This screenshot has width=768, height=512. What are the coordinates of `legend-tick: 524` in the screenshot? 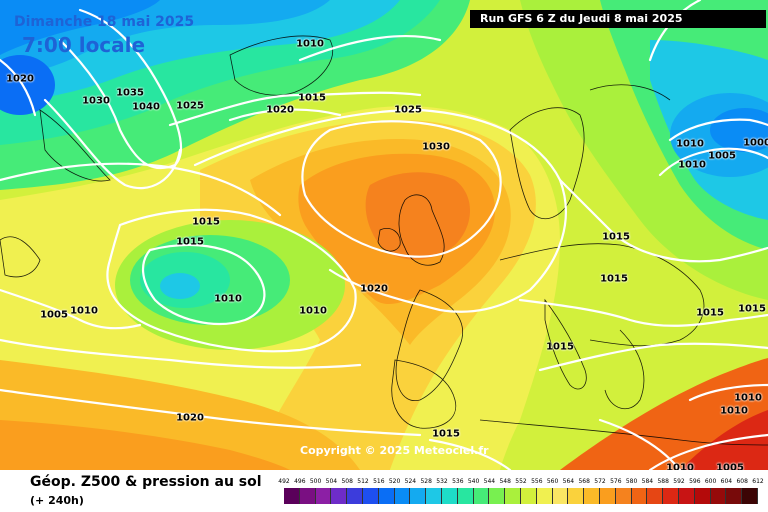 It's located at (410, 481).